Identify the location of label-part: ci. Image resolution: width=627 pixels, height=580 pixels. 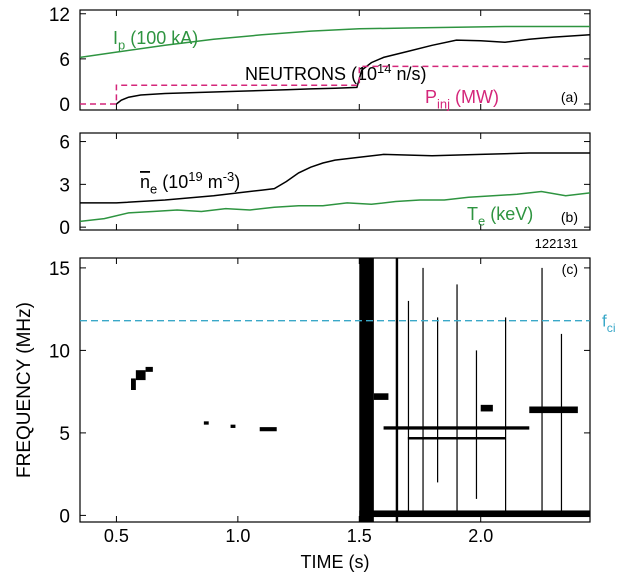
(611, 328).